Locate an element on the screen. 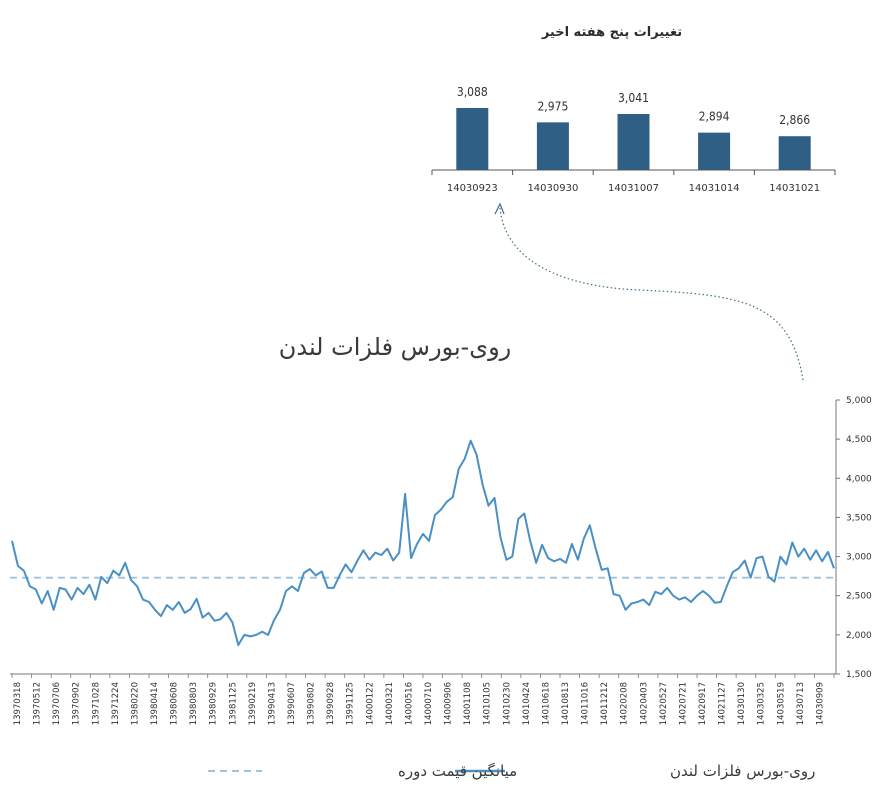 This screenshot has height=795, width=876. x-tick-label: 13980929 is located at coordinates (214, 703).